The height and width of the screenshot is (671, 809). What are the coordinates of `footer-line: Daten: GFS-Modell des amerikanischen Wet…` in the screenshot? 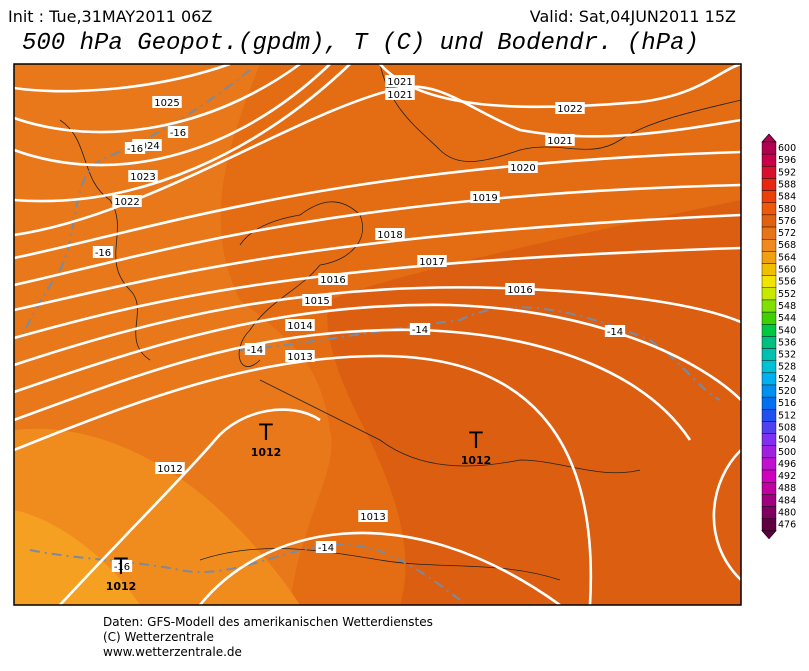 It's located at (268, 622).